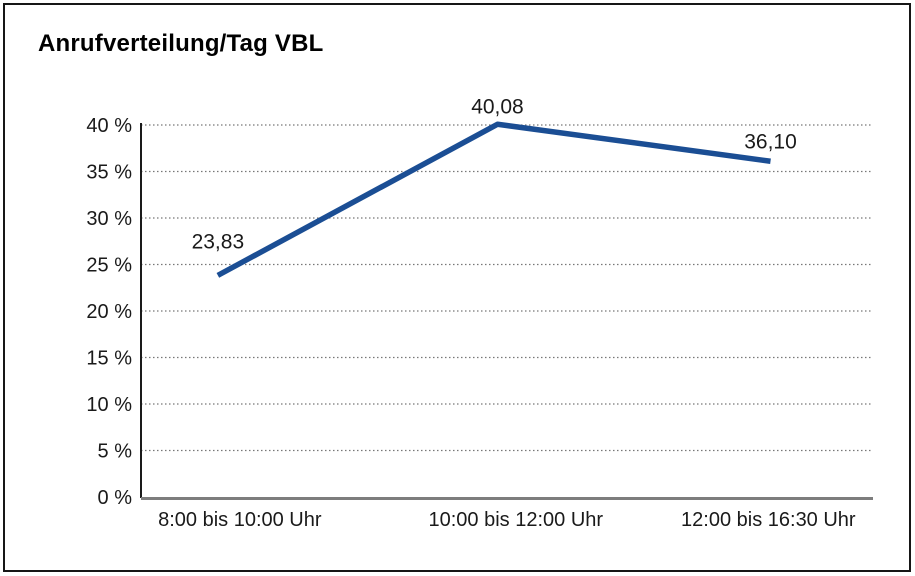 The height and width of the screenshot is (576, 915). I want to click on y-axis-tick-label: 30 %, so click(109, 219).